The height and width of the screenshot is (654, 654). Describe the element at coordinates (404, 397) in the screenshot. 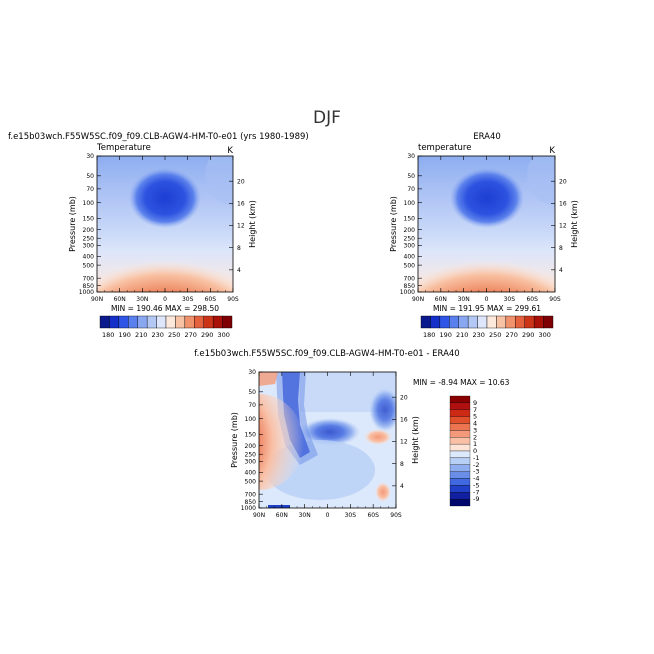

I see `y2-tick-label: 20` at that location.